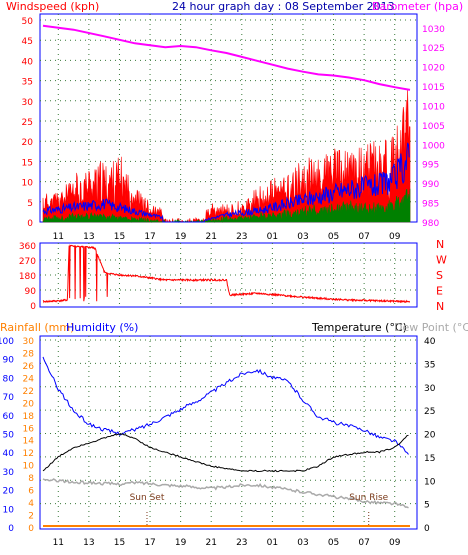  I want to click on direction-tick-label: 90, so click(31, 292).